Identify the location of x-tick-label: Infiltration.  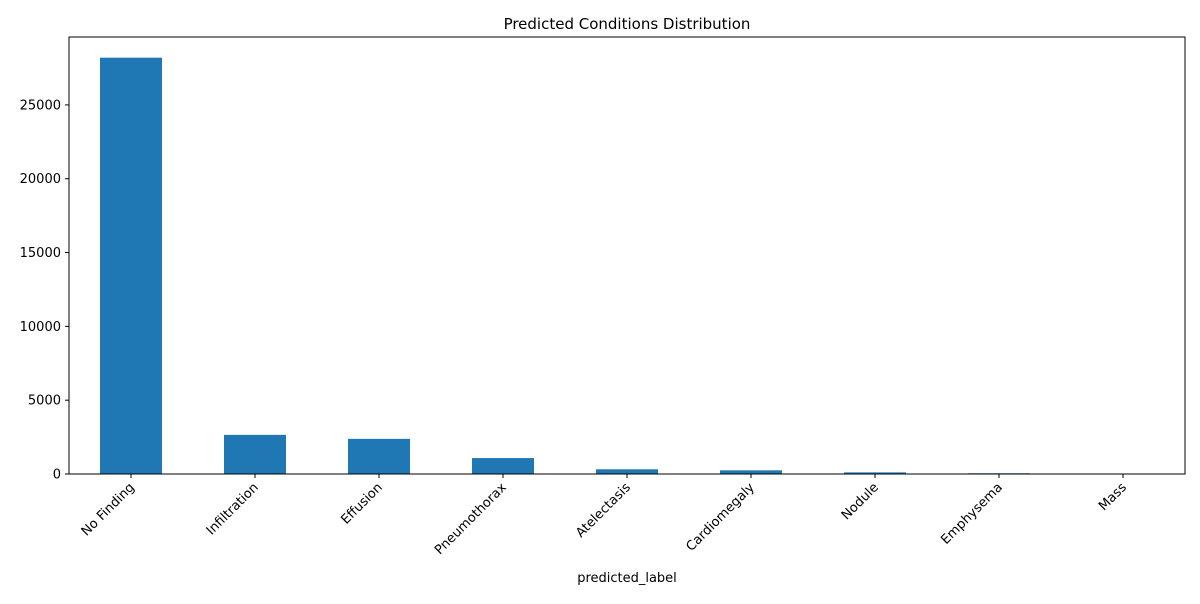
(233, 509).